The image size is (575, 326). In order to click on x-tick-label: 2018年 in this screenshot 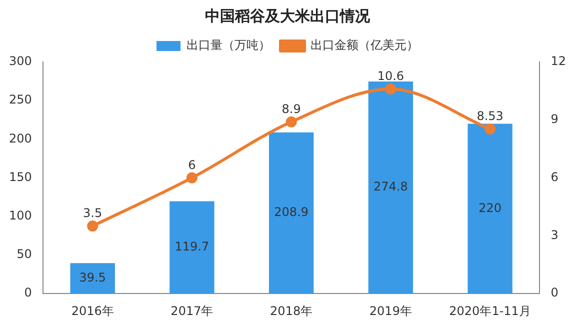, I will do `click(291, 311)`.